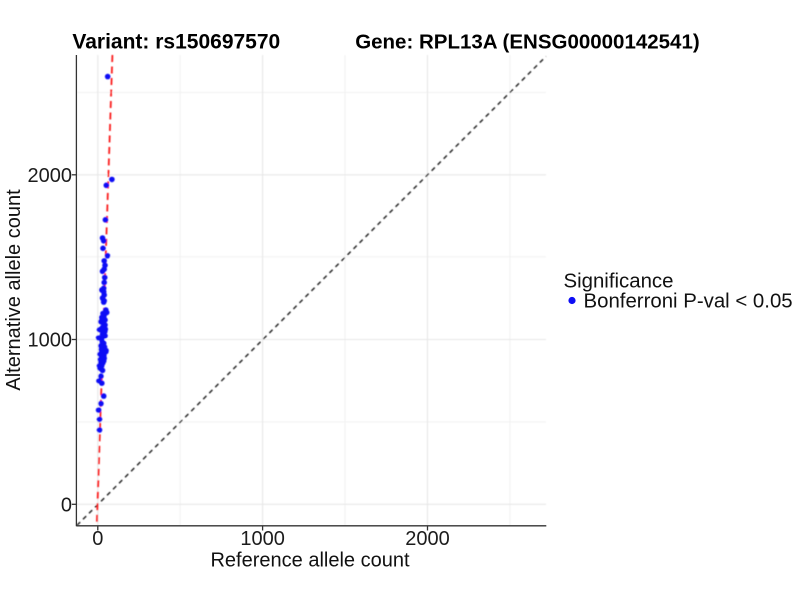 The width and height of the screenshot is (800, 605). What do you see at coordinates (14, 290) in the screenshot?
I see `svg-text: Alternative allele count` at bounding box center [14, 290].